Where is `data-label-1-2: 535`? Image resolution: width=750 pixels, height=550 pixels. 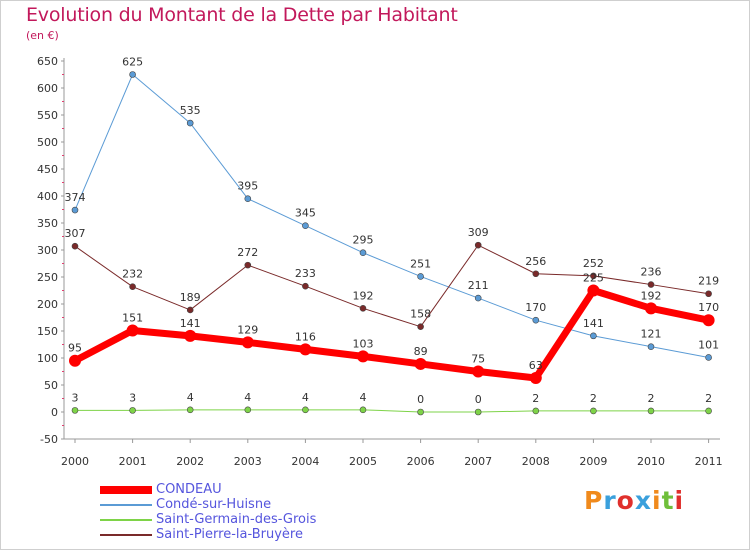
data-label-1-2: 535 is located at coordinates (190, 110).